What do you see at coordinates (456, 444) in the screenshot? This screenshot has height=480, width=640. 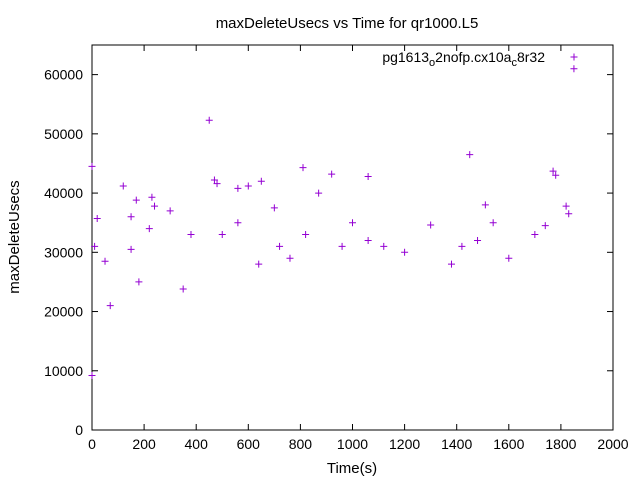 I see `x-tick-label: 1400` at bounding box center [456, 444].